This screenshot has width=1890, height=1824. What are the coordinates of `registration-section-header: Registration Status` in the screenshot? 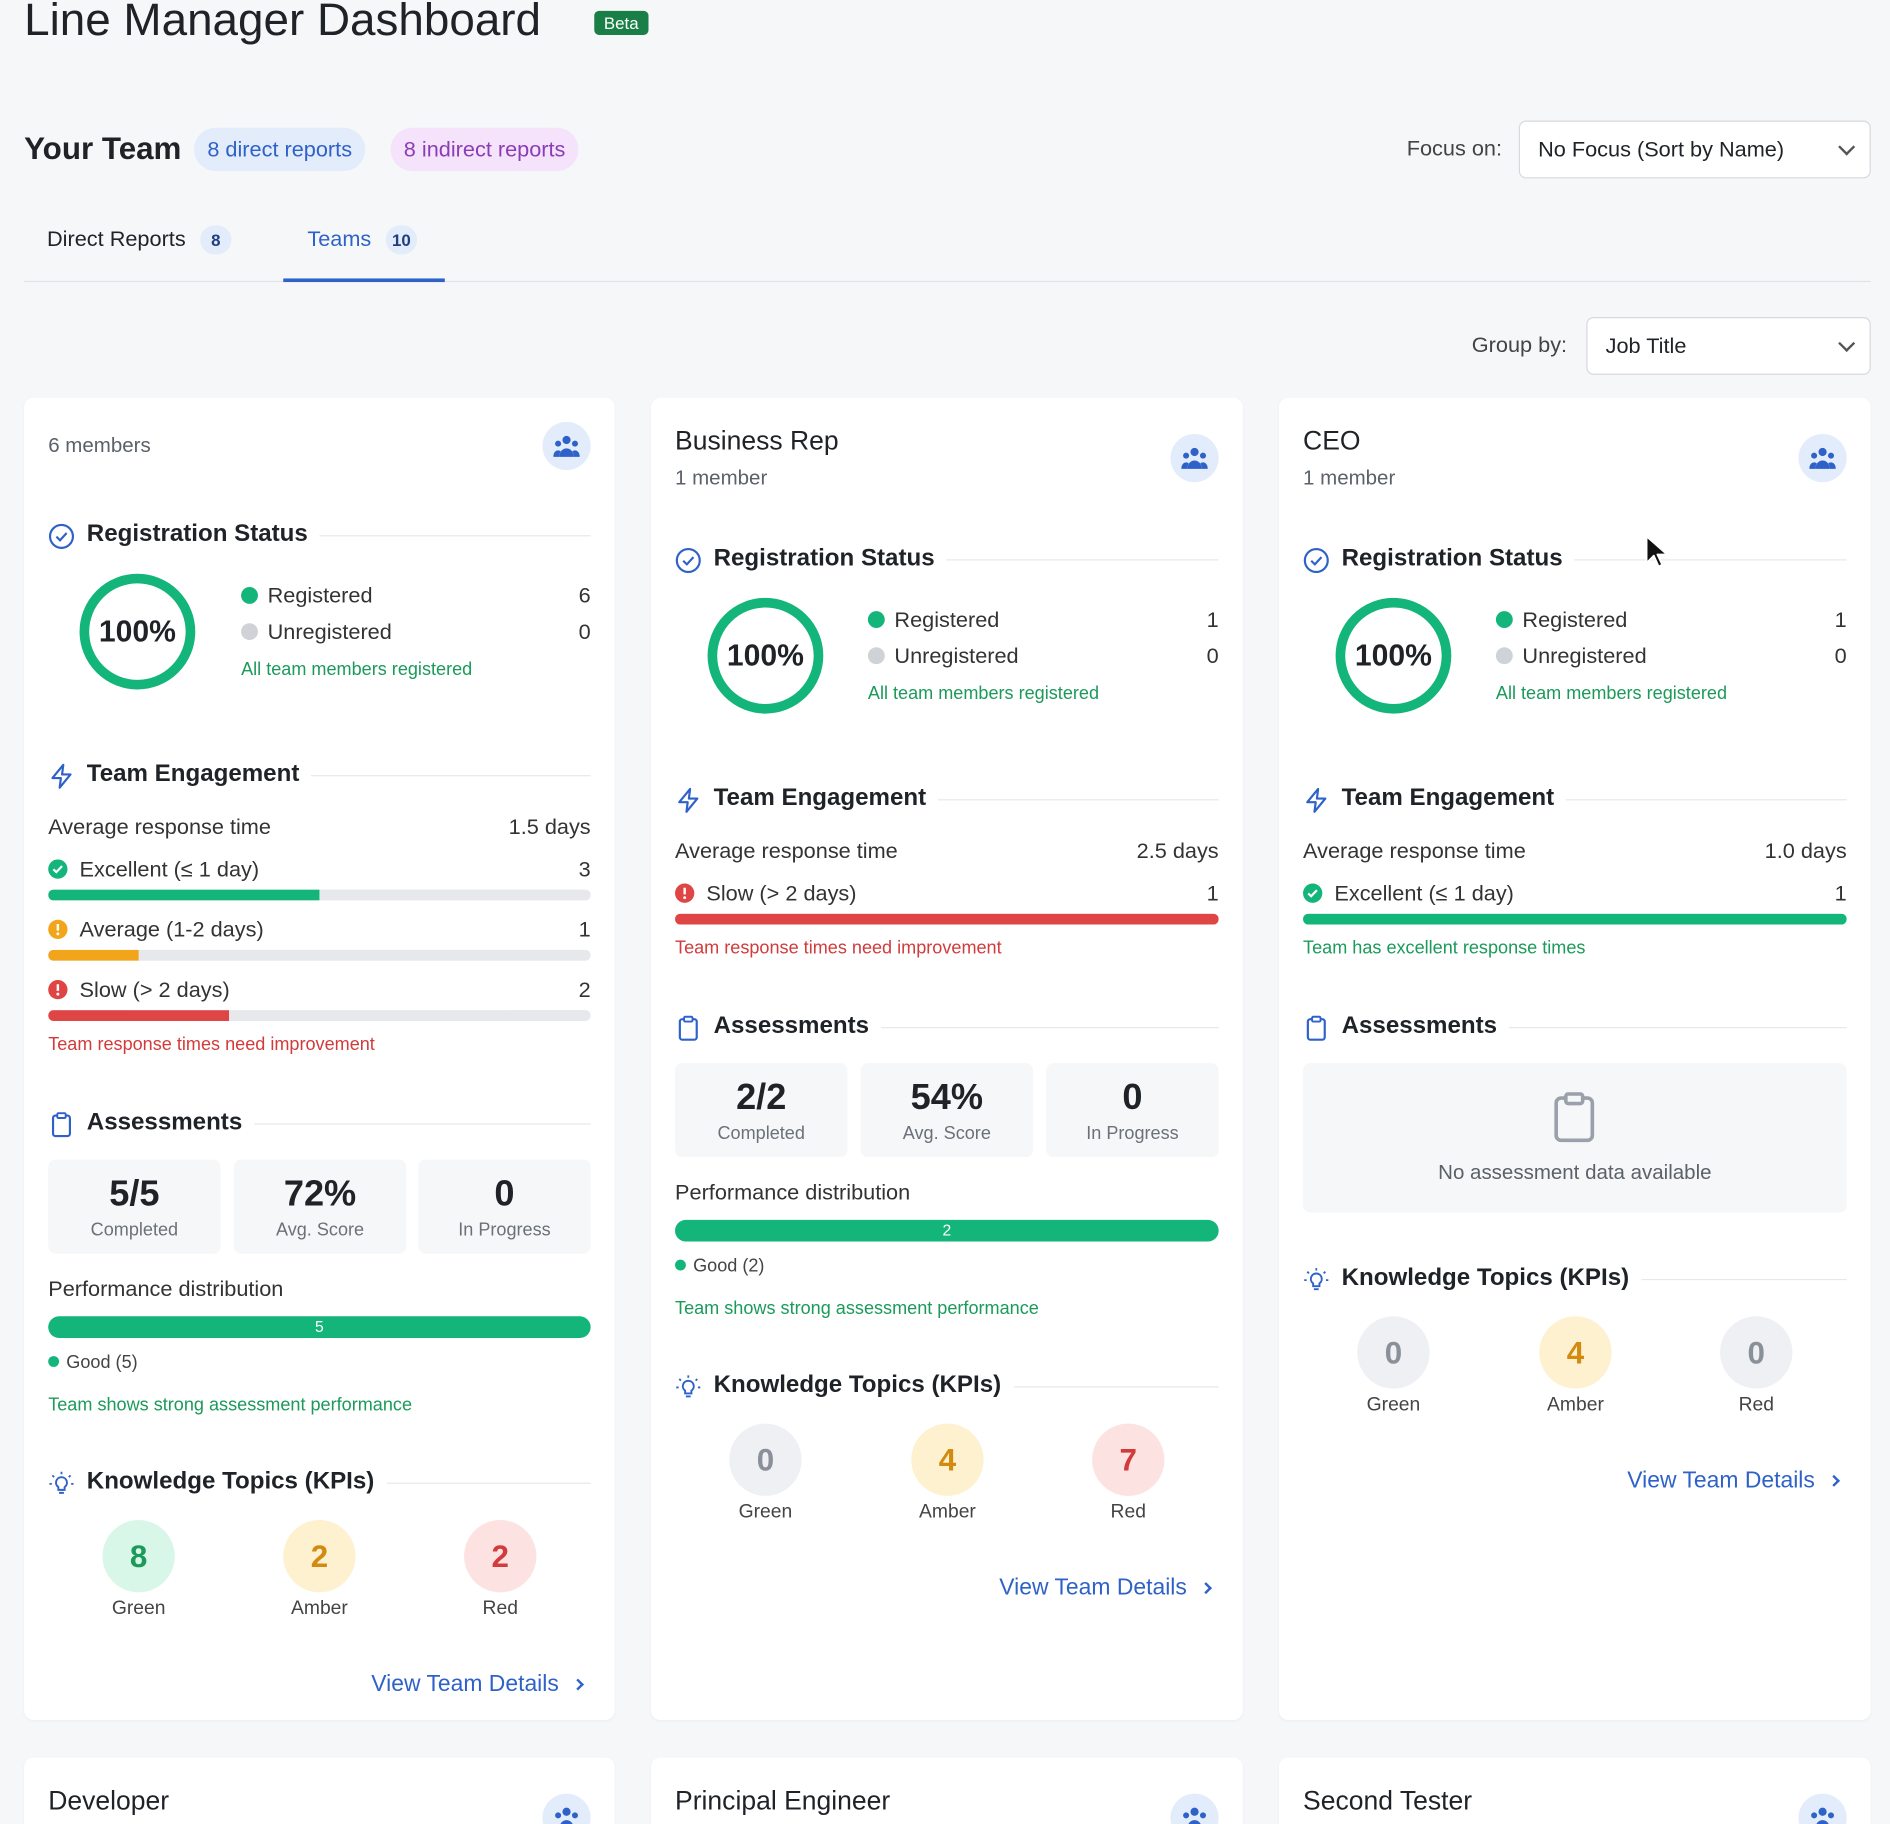 It's located at (319, 536).